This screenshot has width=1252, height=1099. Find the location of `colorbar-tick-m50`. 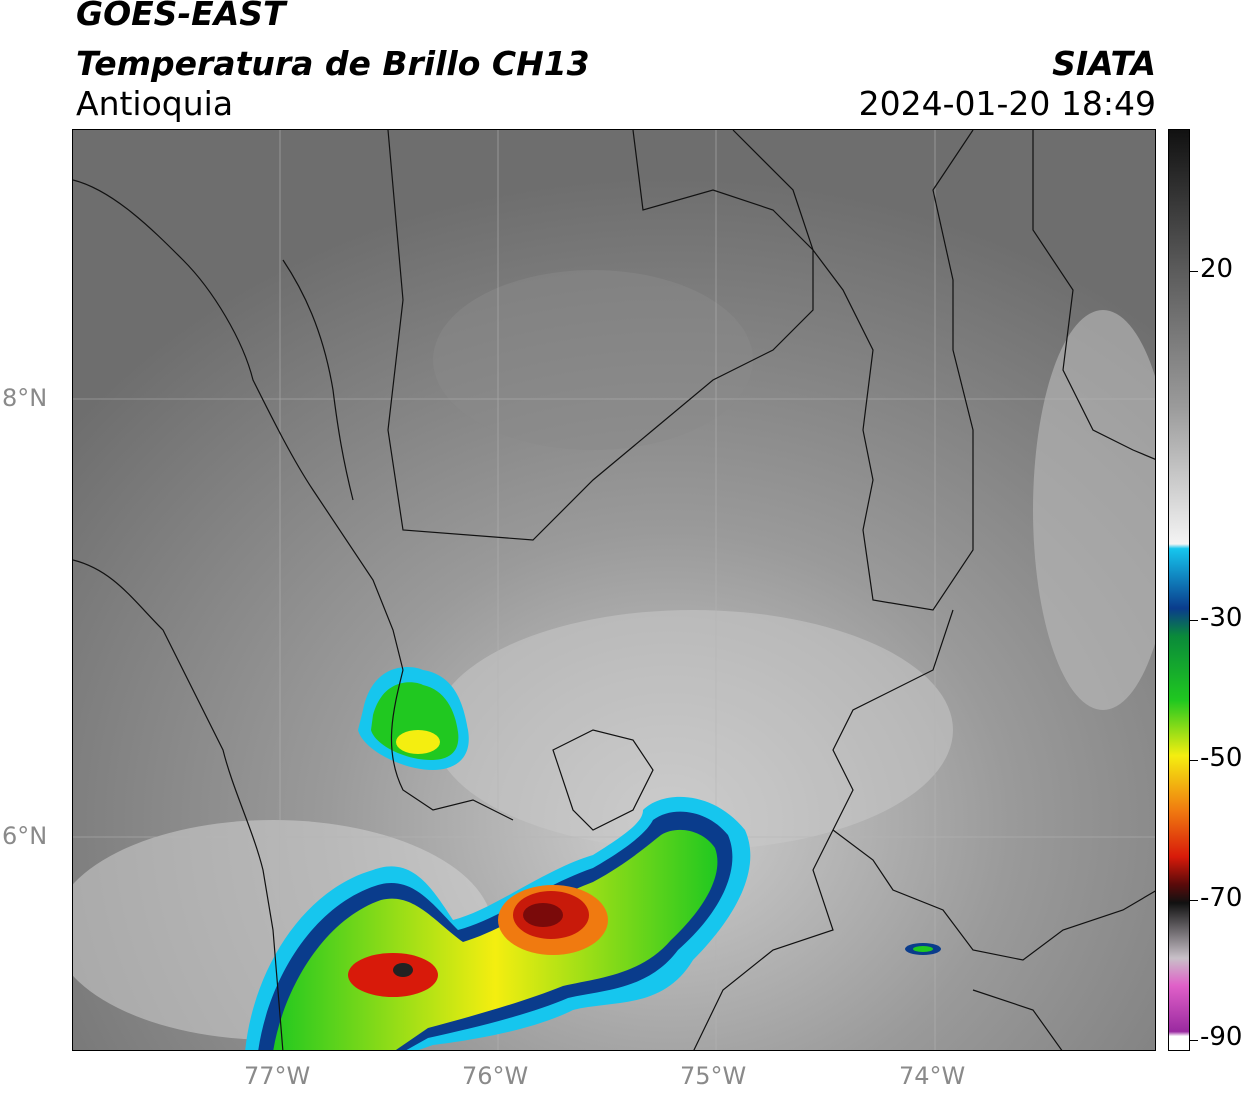

colorbar-tick-m50 is located at coordinates (1194, 760).